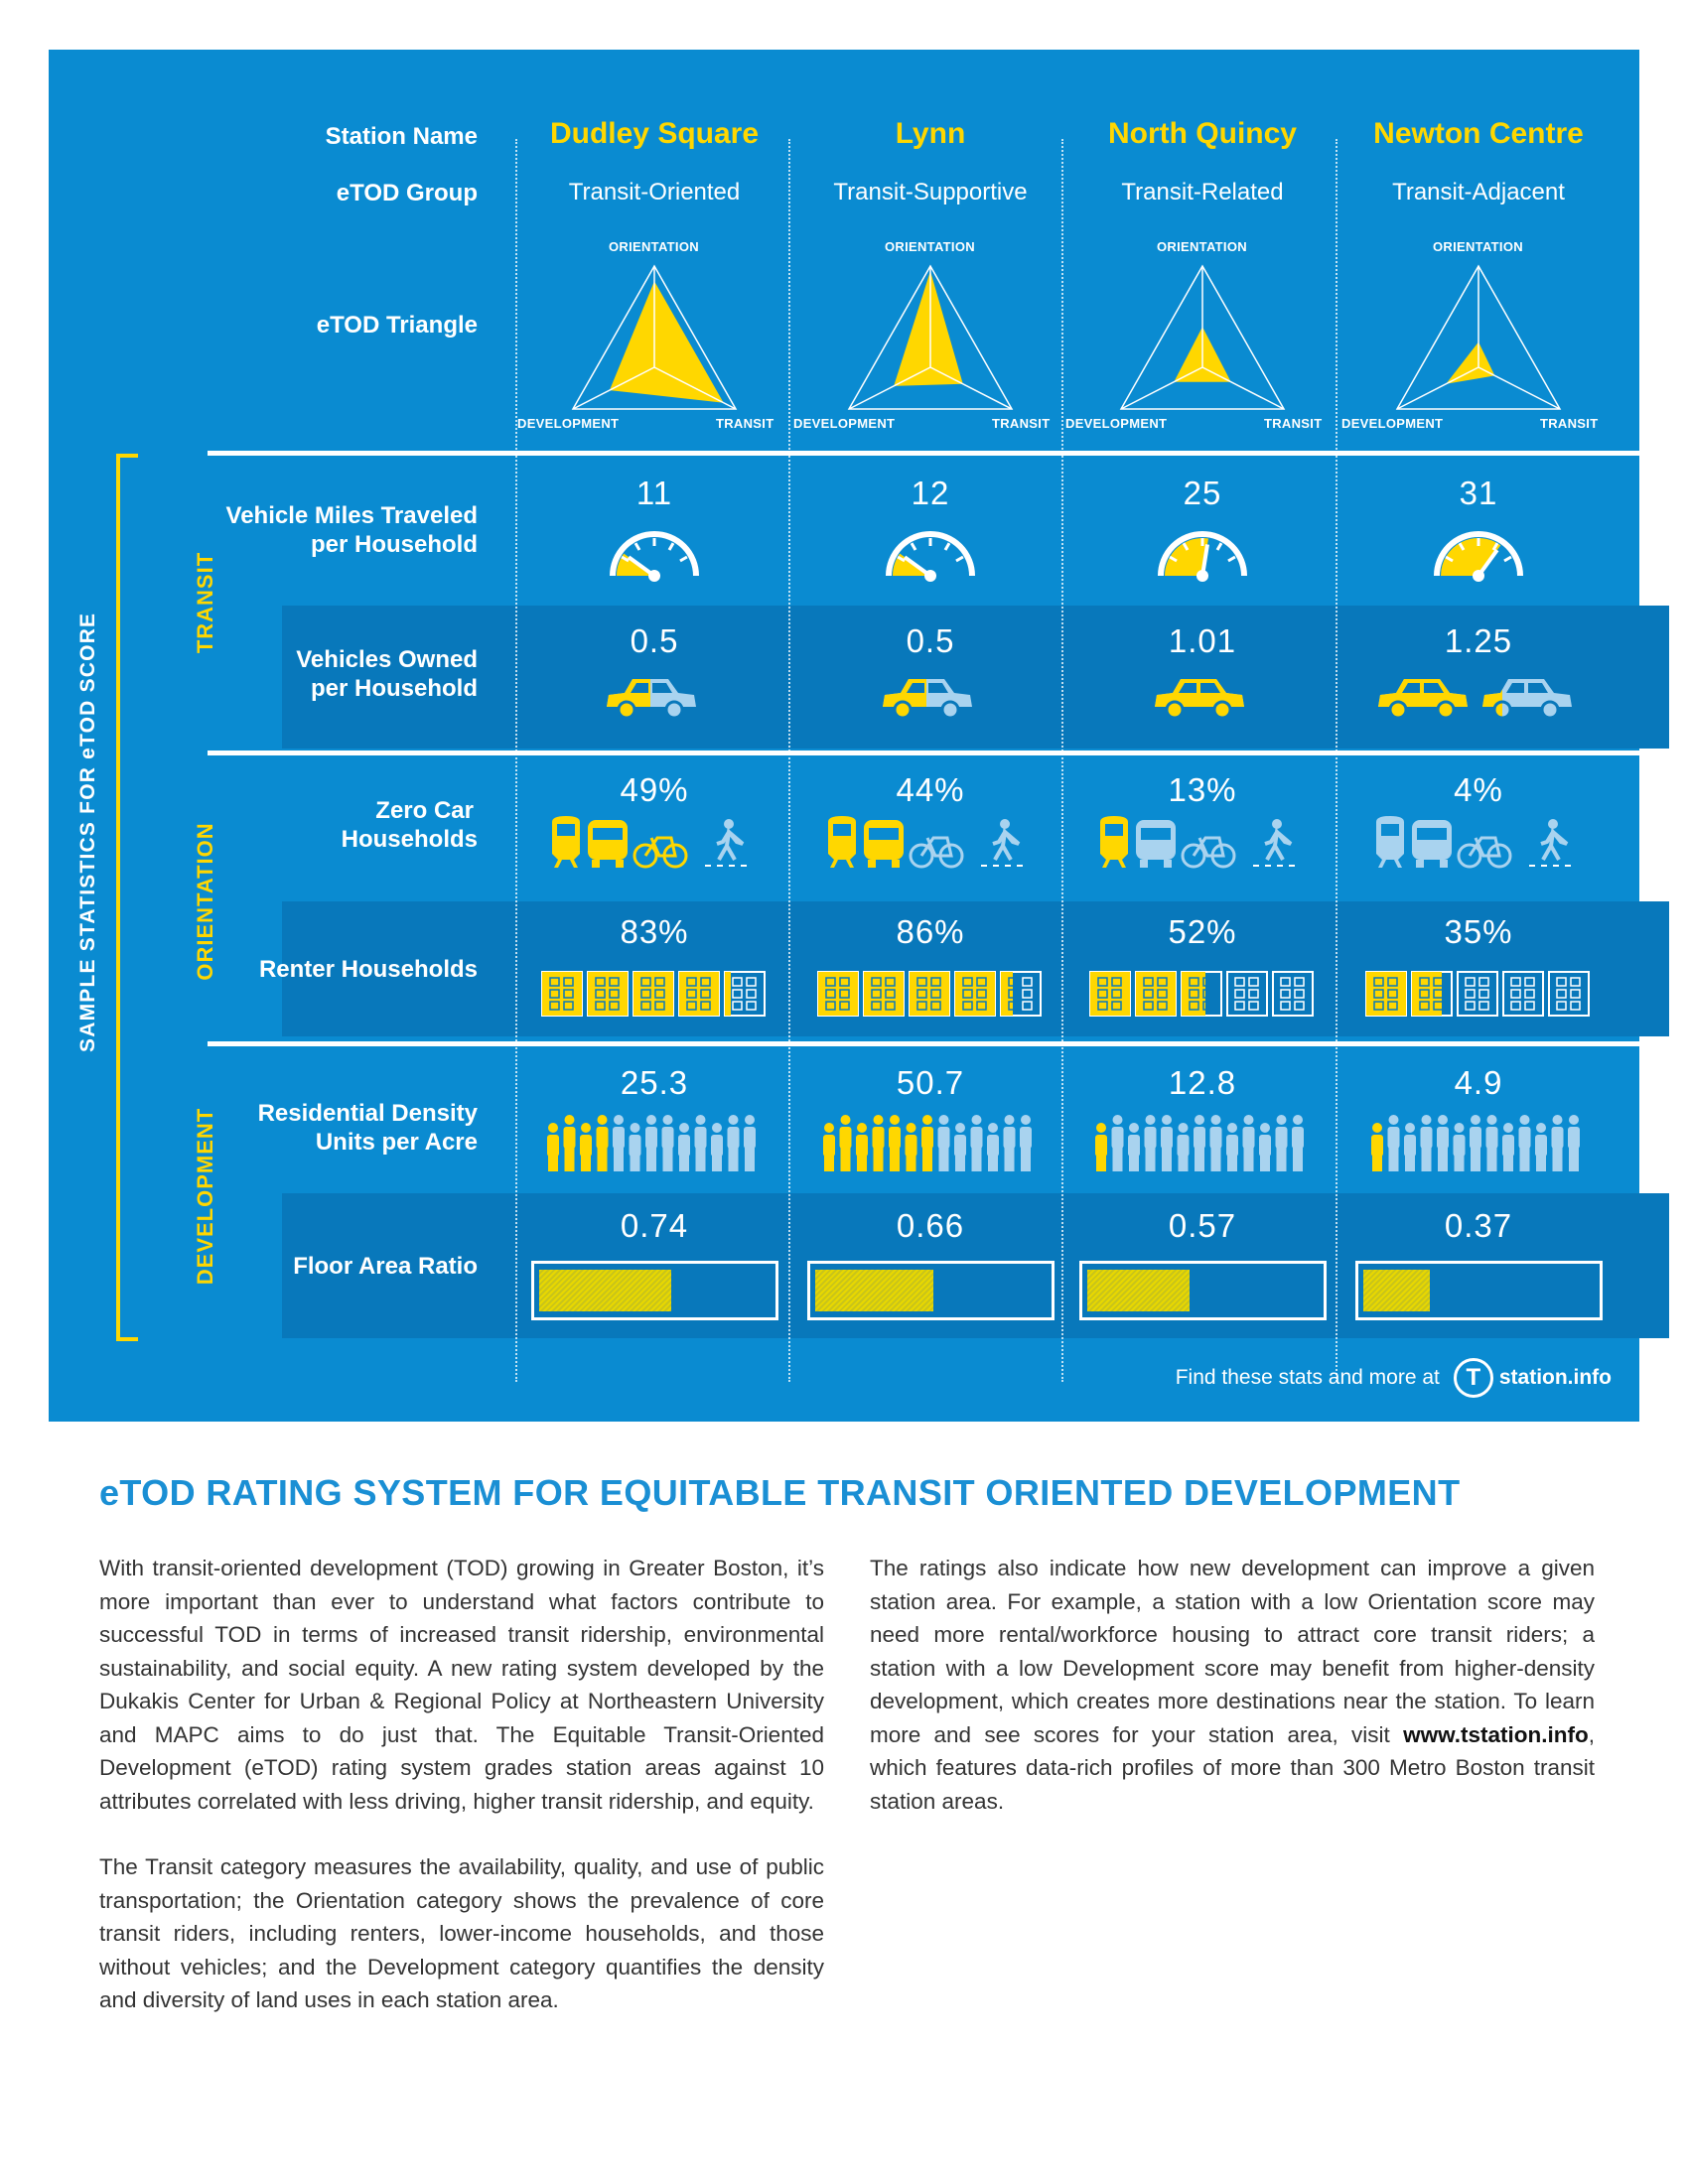 The height and width of the screenshot is (2184, 1688). I want to click on etod-group: Transit-Adjacent, so click(1478, 192).